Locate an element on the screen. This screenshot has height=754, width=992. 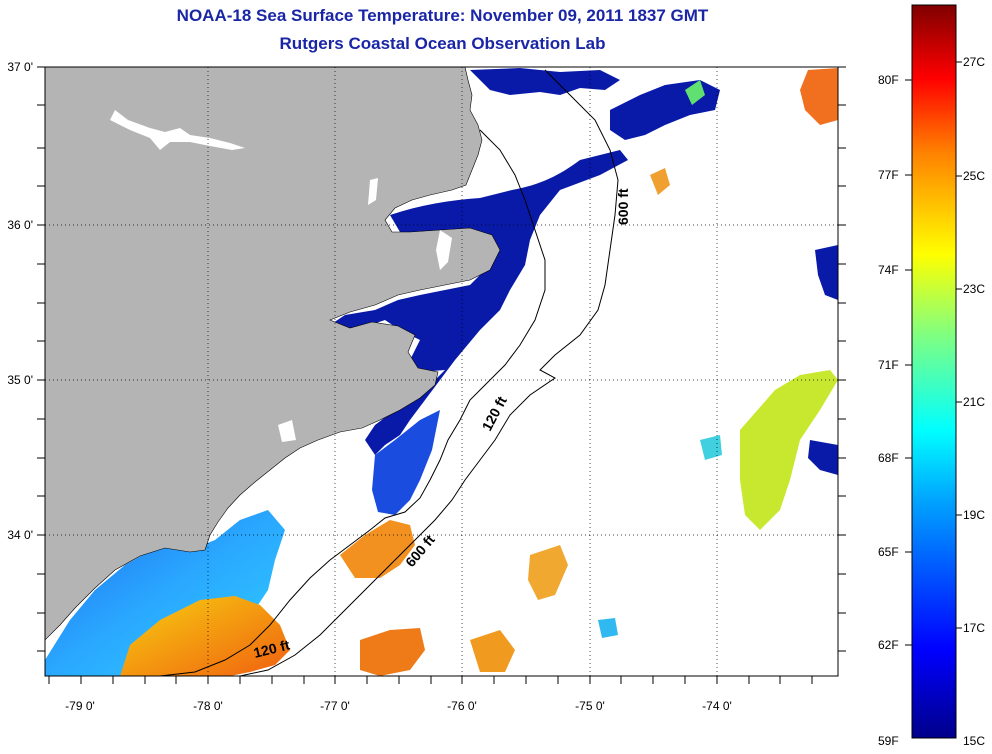
y-ticks is located at coordinates (41, 359).